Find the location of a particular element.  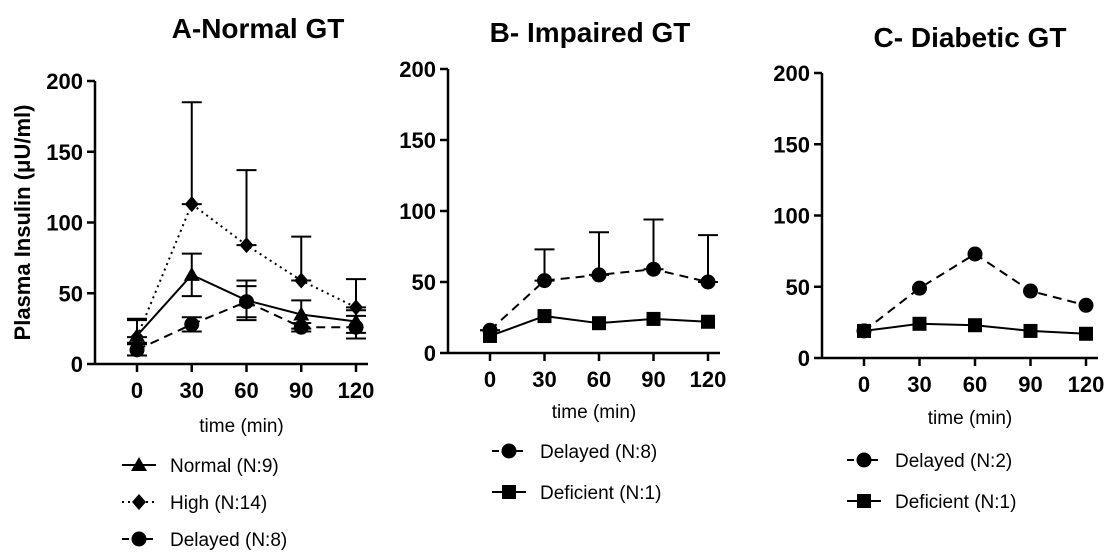

series-circle is located at coordinates (246, 321).